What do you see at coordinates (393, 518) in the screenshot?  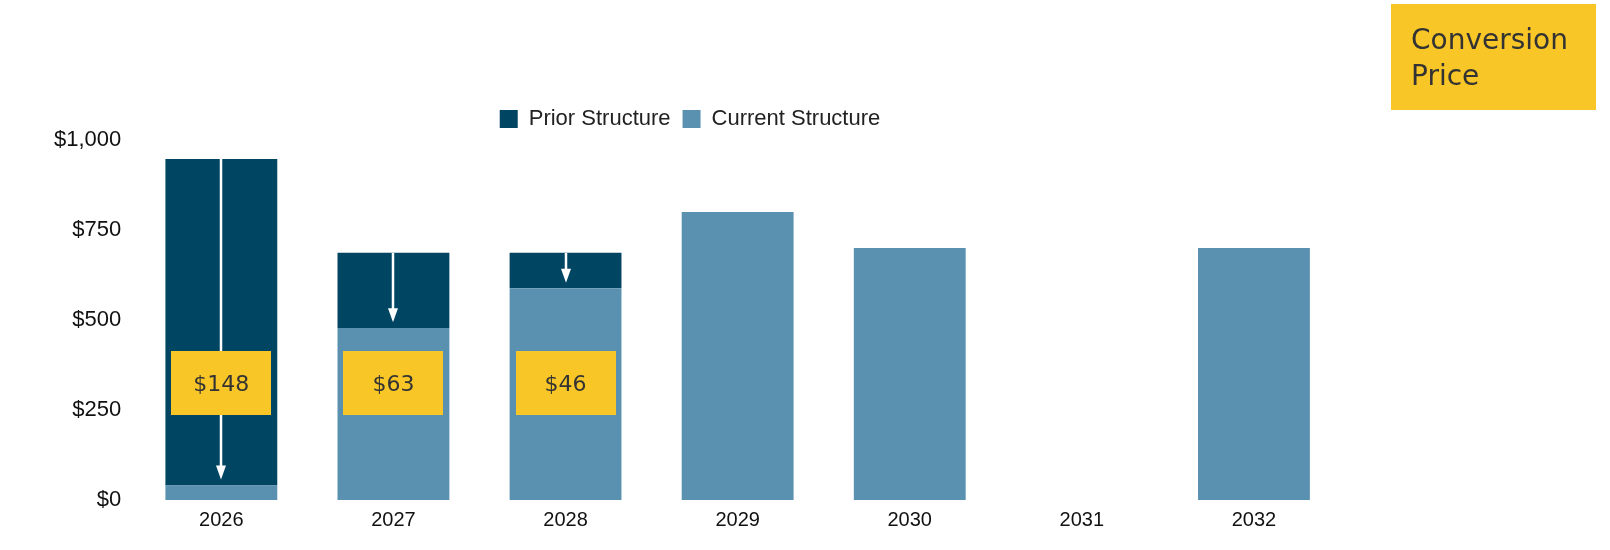 I see `x-tick-label: 2027` at bounding box center [393, 518].